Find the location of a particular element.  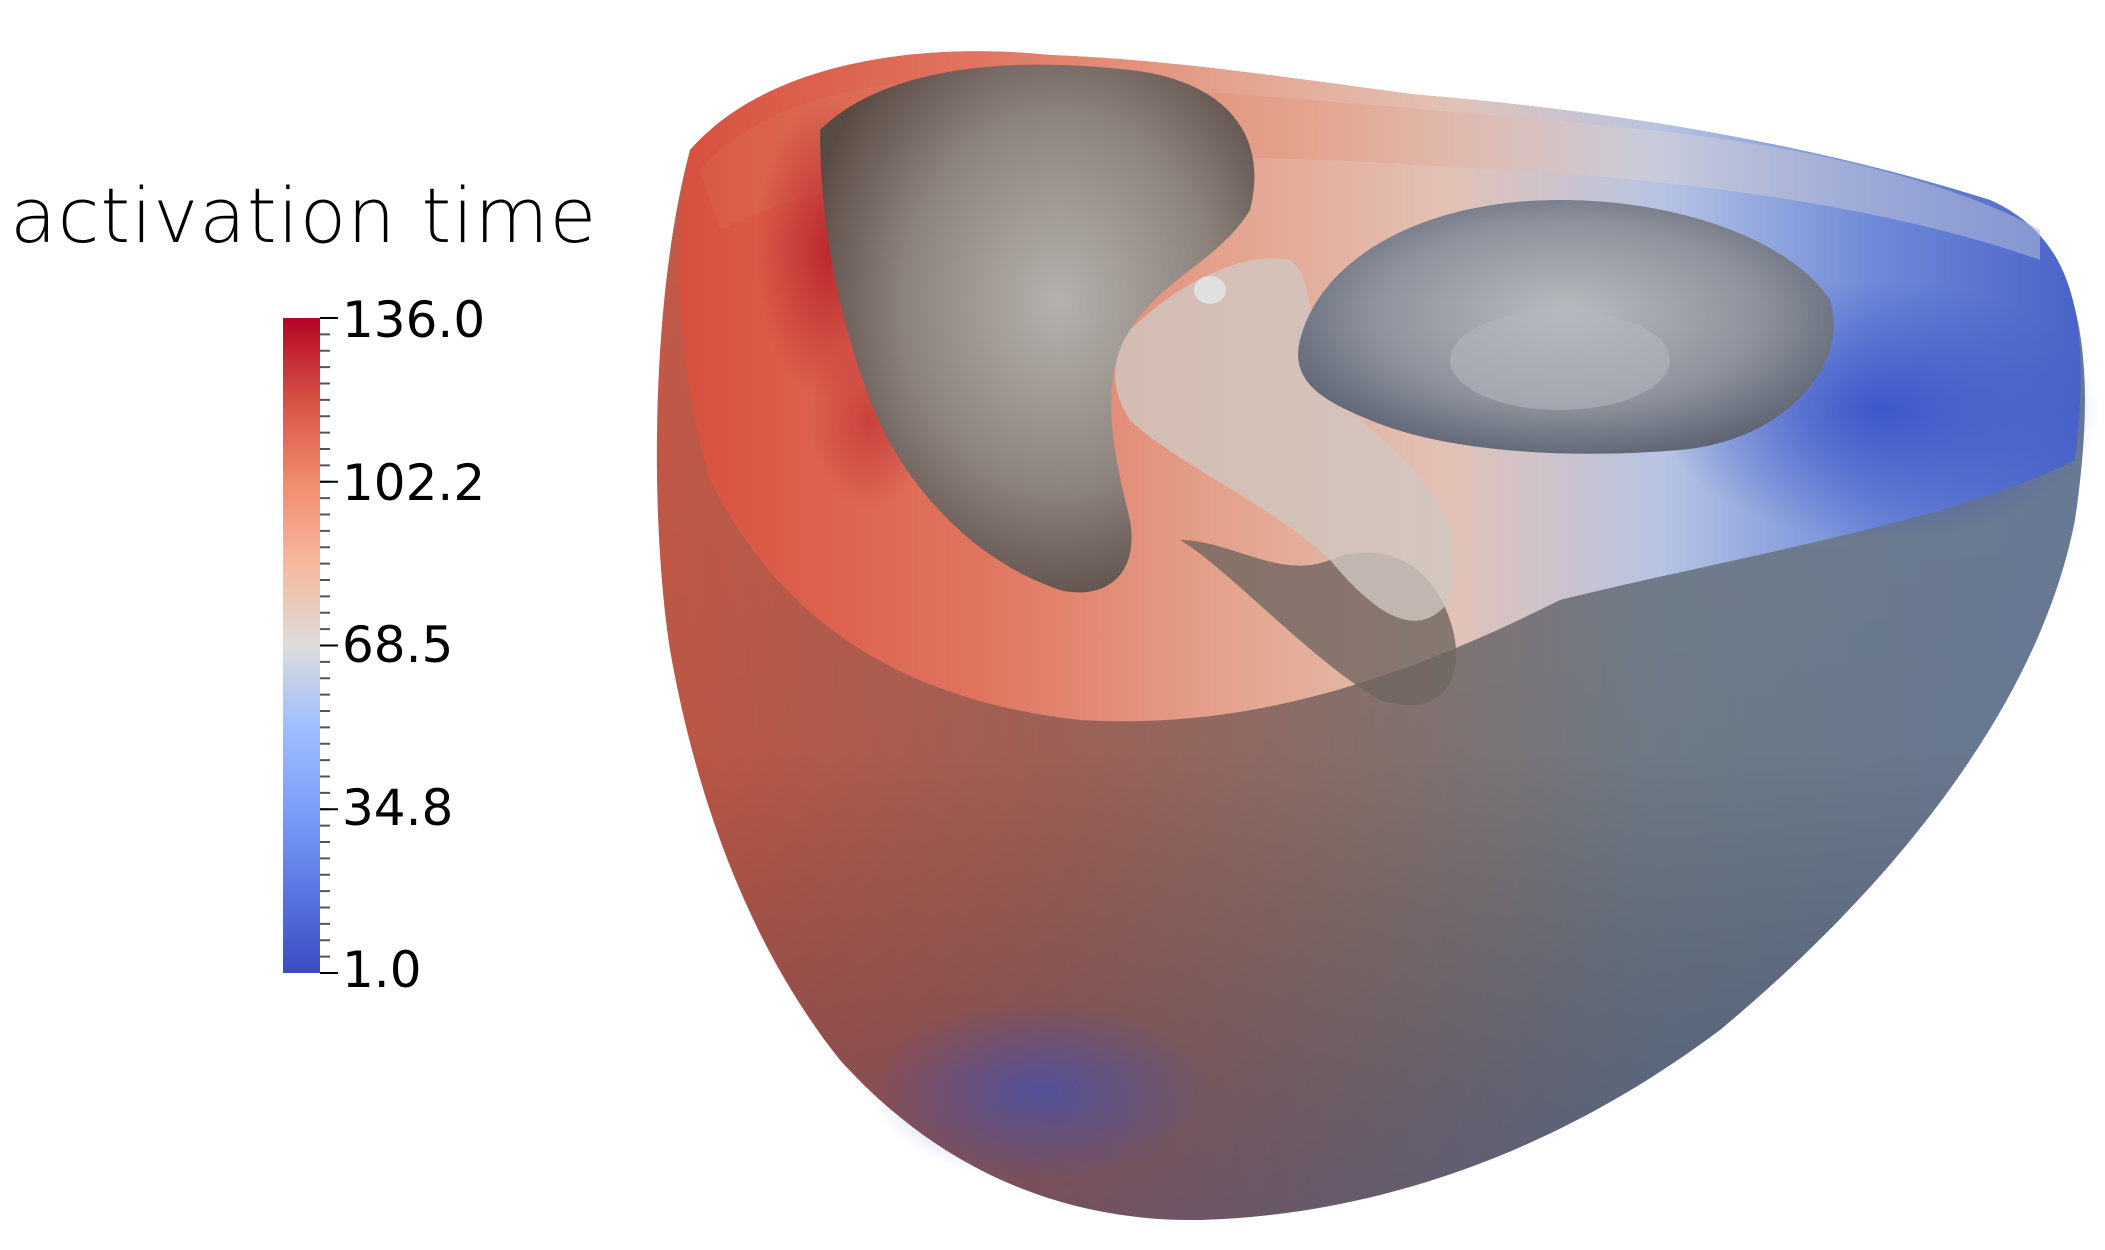

legend-title: activation time is located at coordinates (304, 215).